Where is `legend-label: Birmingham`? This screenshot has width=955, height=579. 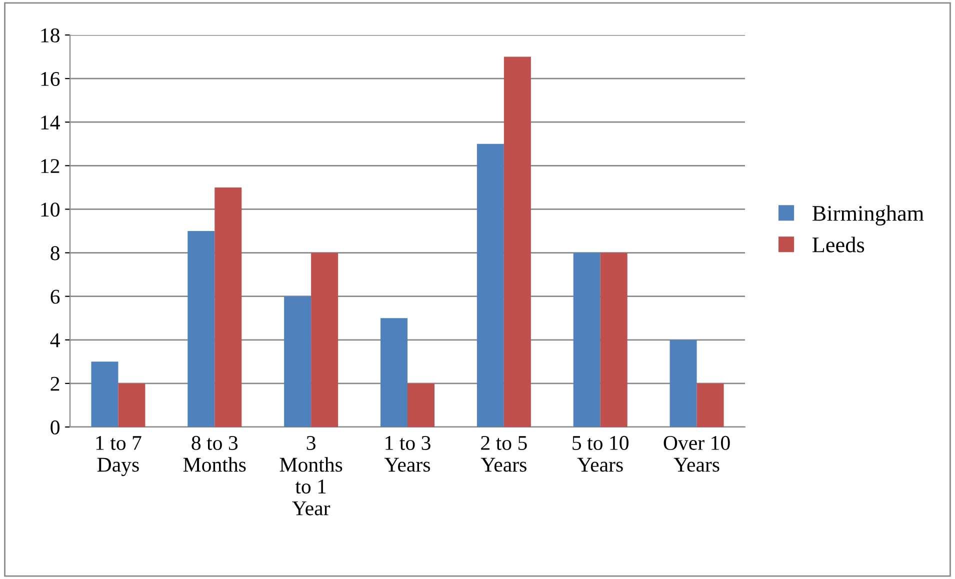 legend-label: Birmingham is located at coordinates (868, 215).